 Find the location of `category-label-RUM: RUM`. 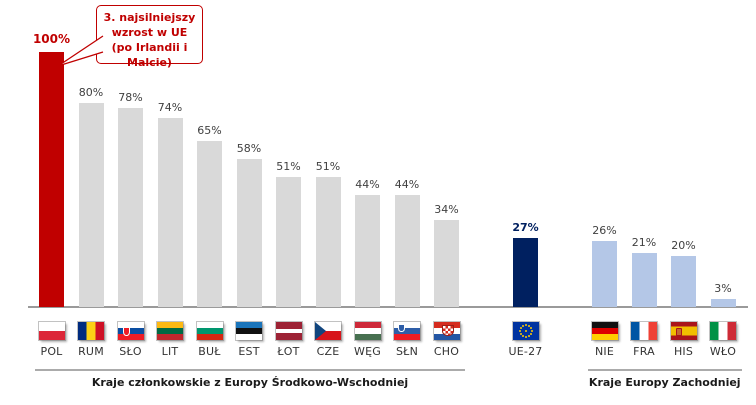

category-label-RUM: RUM is located at coordinates (91, 351).